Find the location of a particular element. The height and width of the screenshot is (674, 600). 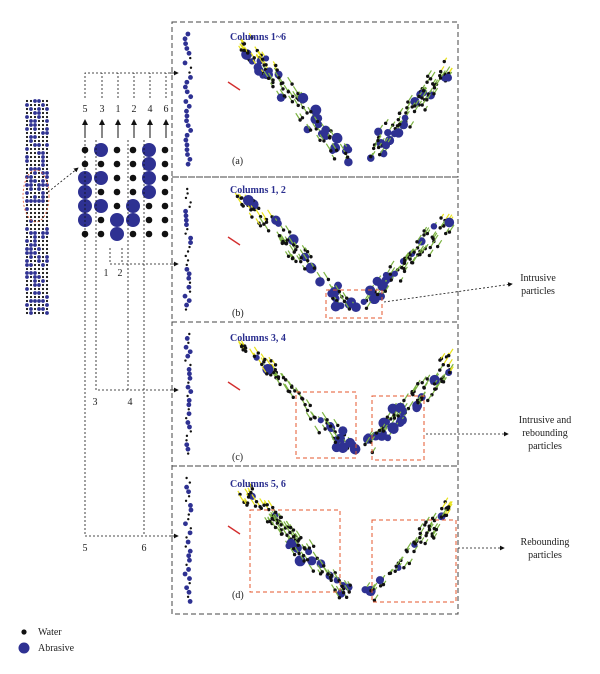

svg-text: particles is located at coordinates (545, 555).